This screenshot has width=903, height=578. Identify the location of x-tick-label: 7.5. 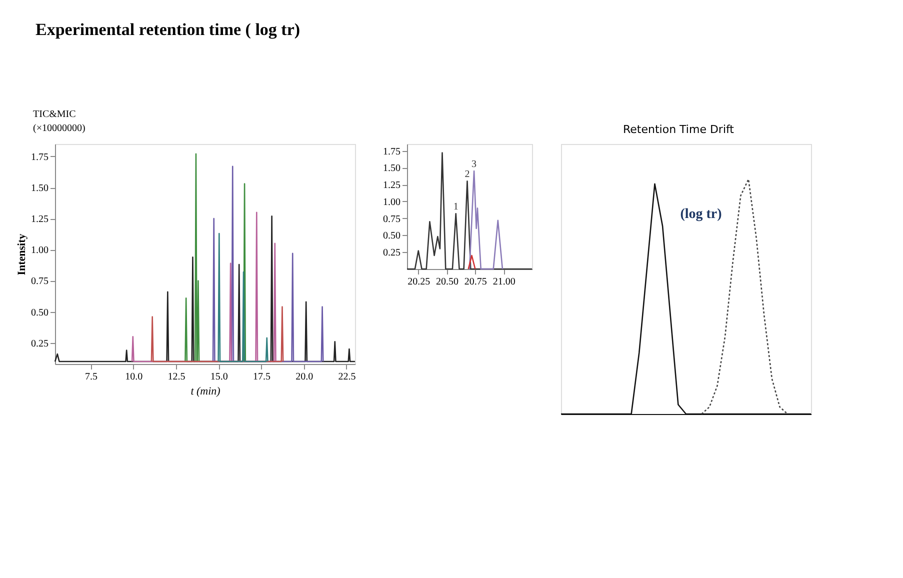
(91, 377).